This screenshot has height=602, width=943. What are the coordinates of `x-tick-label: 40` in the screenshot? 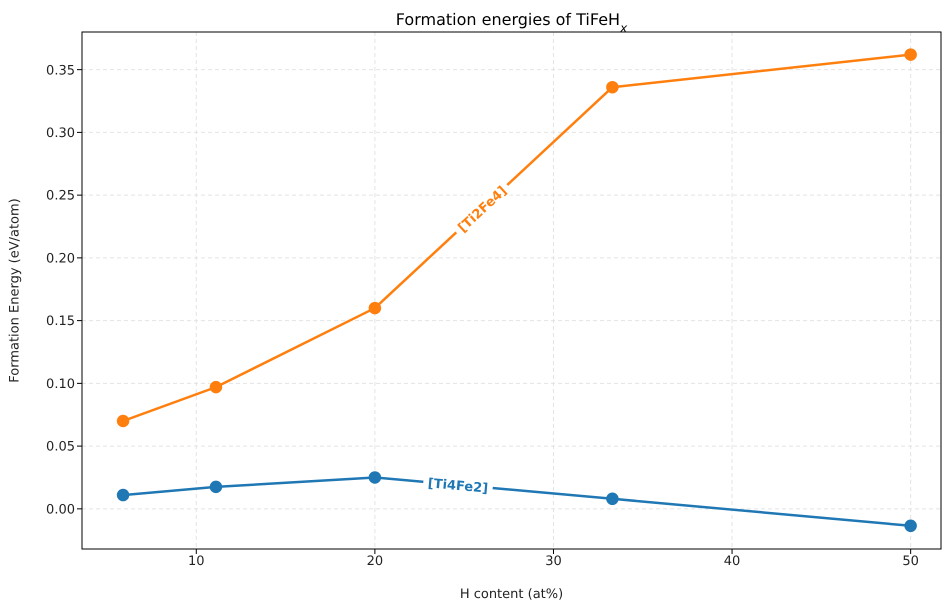 It's located at (732, 562).